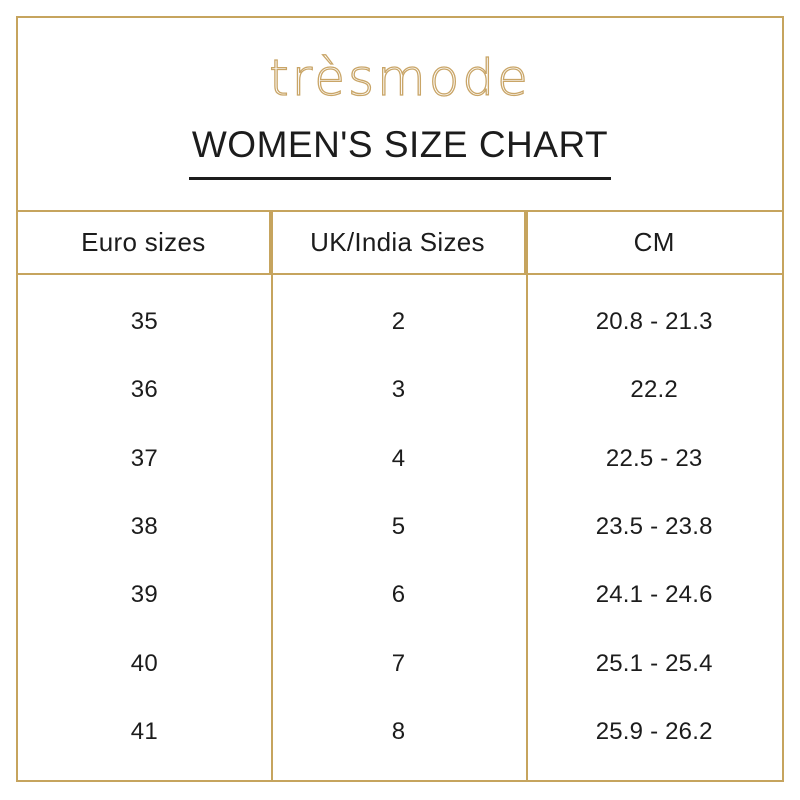 This screenshot has height=800, width=800. I want to click on table-row: 36 3 22.2, so click(400, 390).